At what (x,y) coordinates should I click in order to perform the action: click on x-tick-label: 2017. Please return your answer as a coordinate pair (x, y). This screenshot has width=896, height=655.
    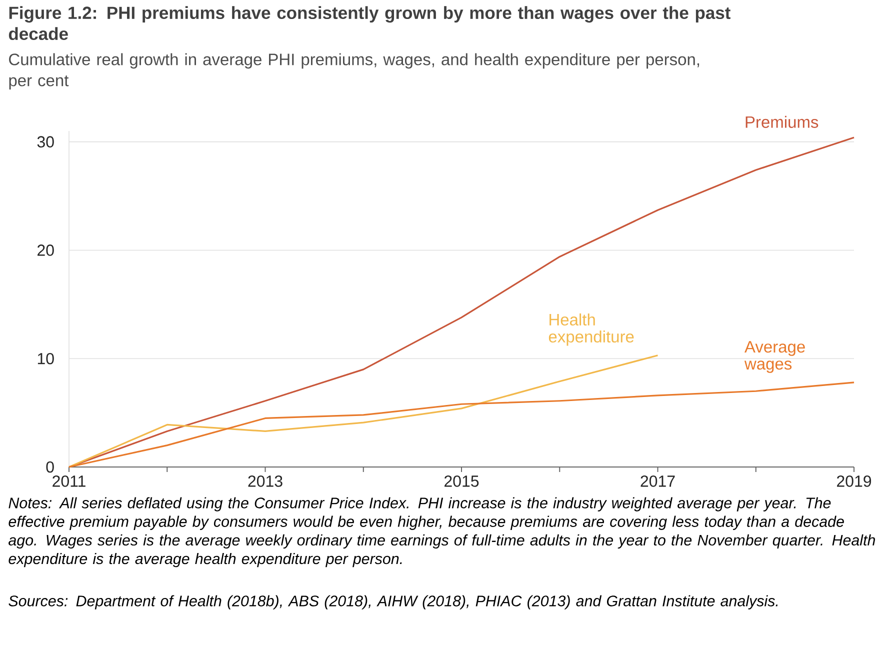
    Looking at the image, I should click on (657, 481).